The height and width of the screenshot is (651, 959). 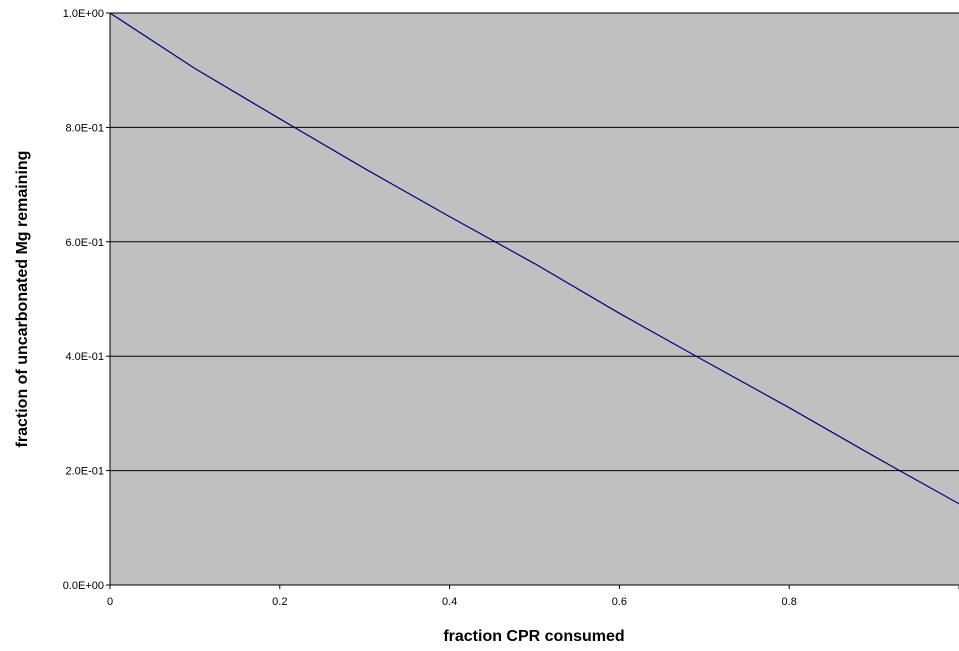 I want to click on y-tick-label: 4.0E-01, so click(x=84, y=357).